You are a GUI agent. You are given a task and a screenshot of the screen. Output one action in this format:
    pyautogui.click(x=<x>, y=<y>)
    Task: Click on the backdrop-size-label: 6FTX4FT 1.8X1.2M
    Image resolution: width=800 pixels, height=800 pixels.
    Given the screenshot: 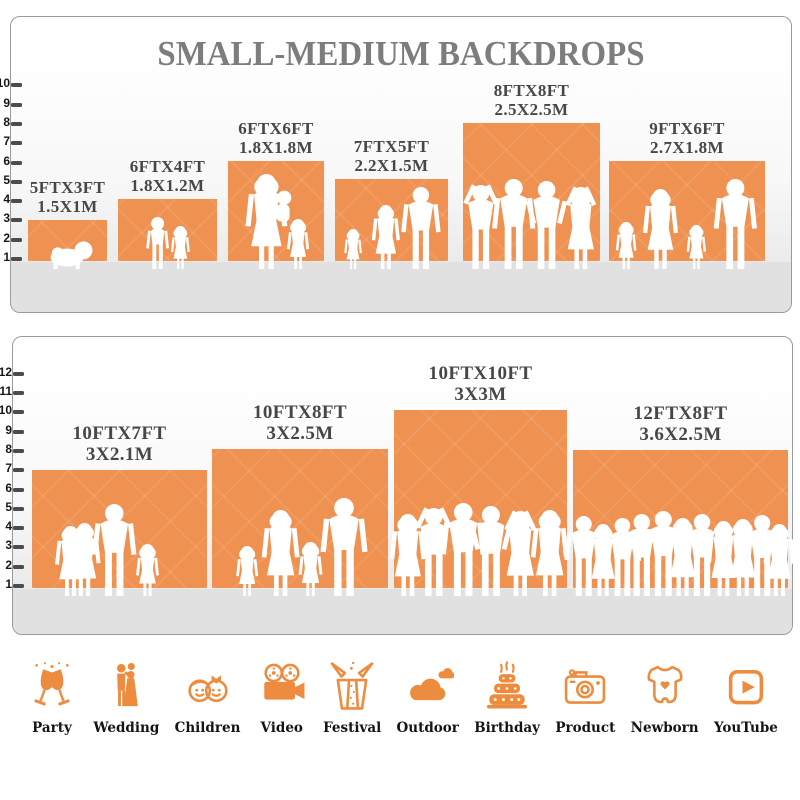 What is the action you would take?
    pyautogui.click(x=168, y=176)
    